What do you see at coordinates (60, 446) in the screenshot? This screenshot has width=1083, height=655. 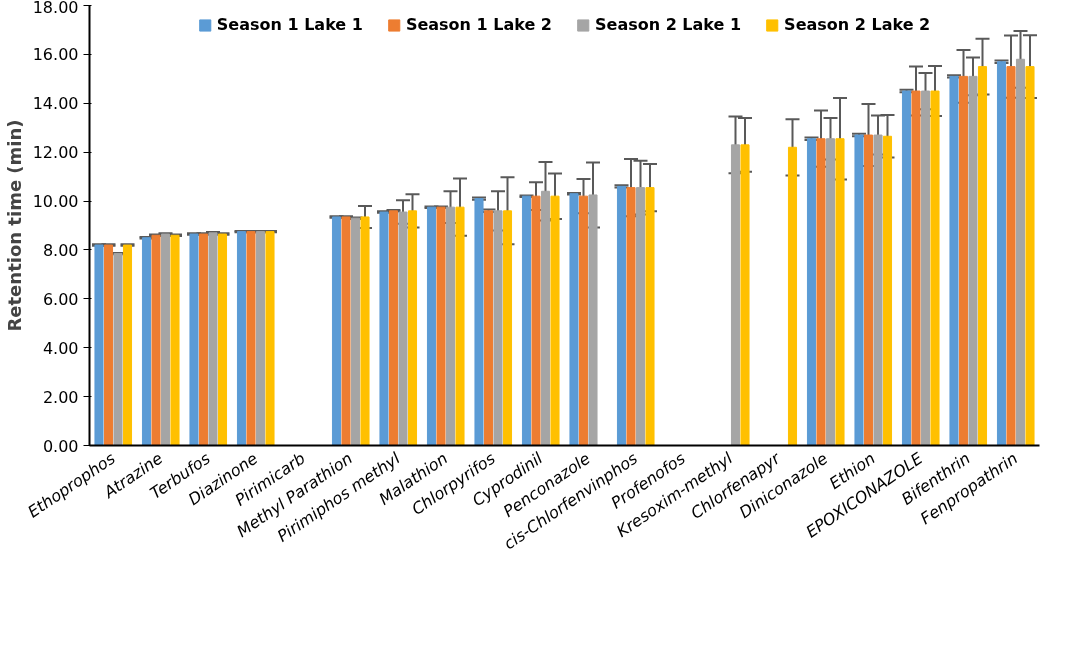 I see `y-tick-label: 0.00` at bounding box center [60, 446].